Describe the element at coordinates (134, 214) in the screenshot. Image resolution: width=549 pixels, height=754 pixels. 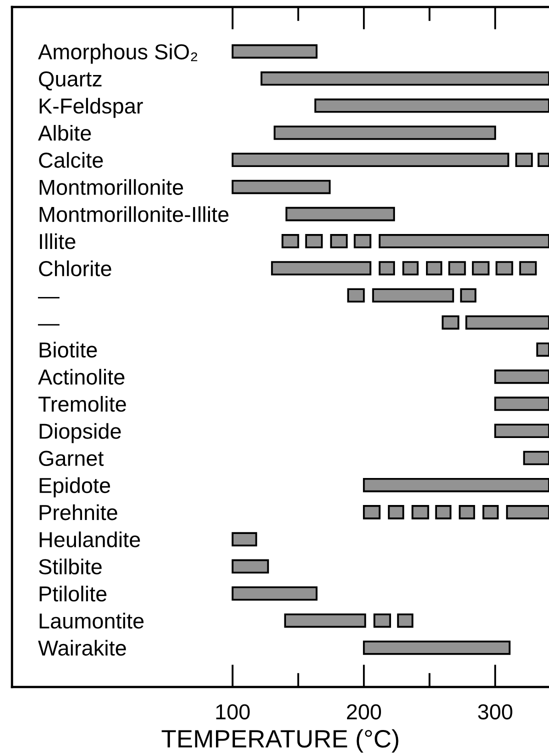
I see `y-tick-label: Montmorillonite-Illite` at that location.